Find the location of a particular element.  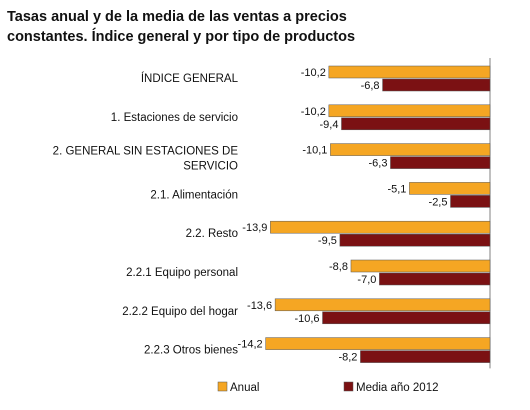

category-label-line: 2.2.1 Equipo personal is located at coordinates (182, 273).